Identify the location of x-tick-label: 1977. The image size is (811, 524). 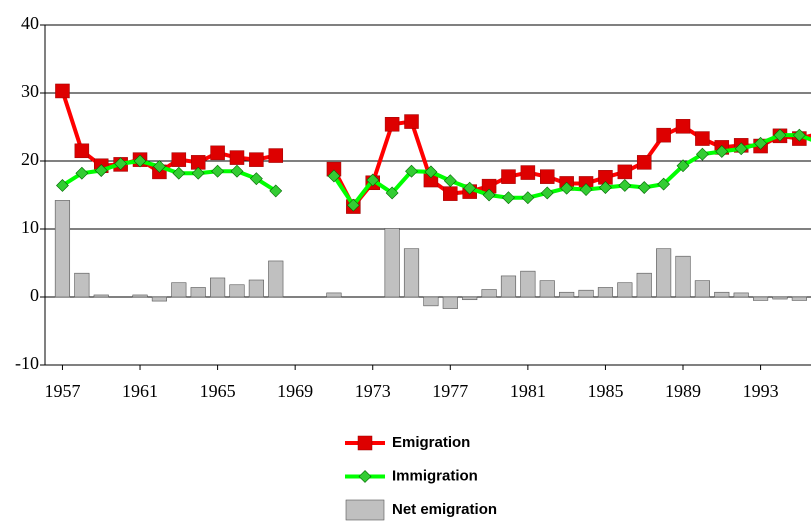
(450, 391).